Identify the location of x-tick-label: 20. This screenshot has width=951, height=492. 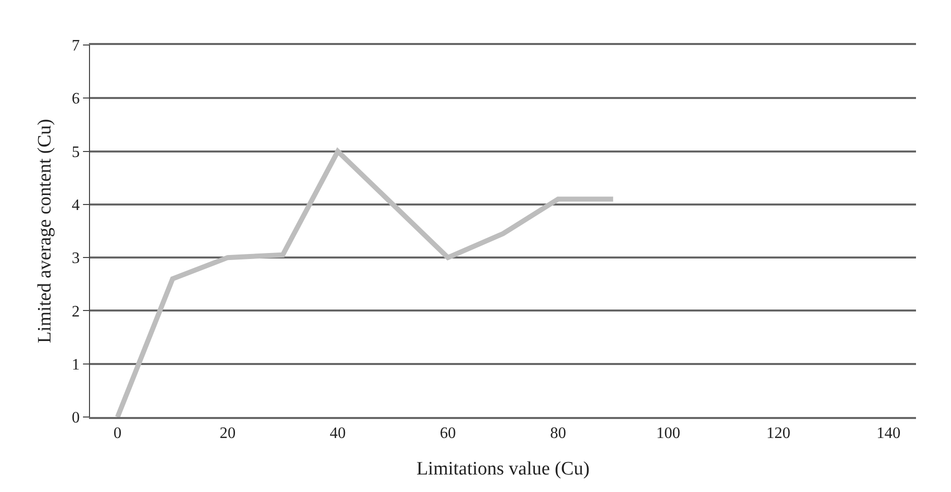
(228, 433).